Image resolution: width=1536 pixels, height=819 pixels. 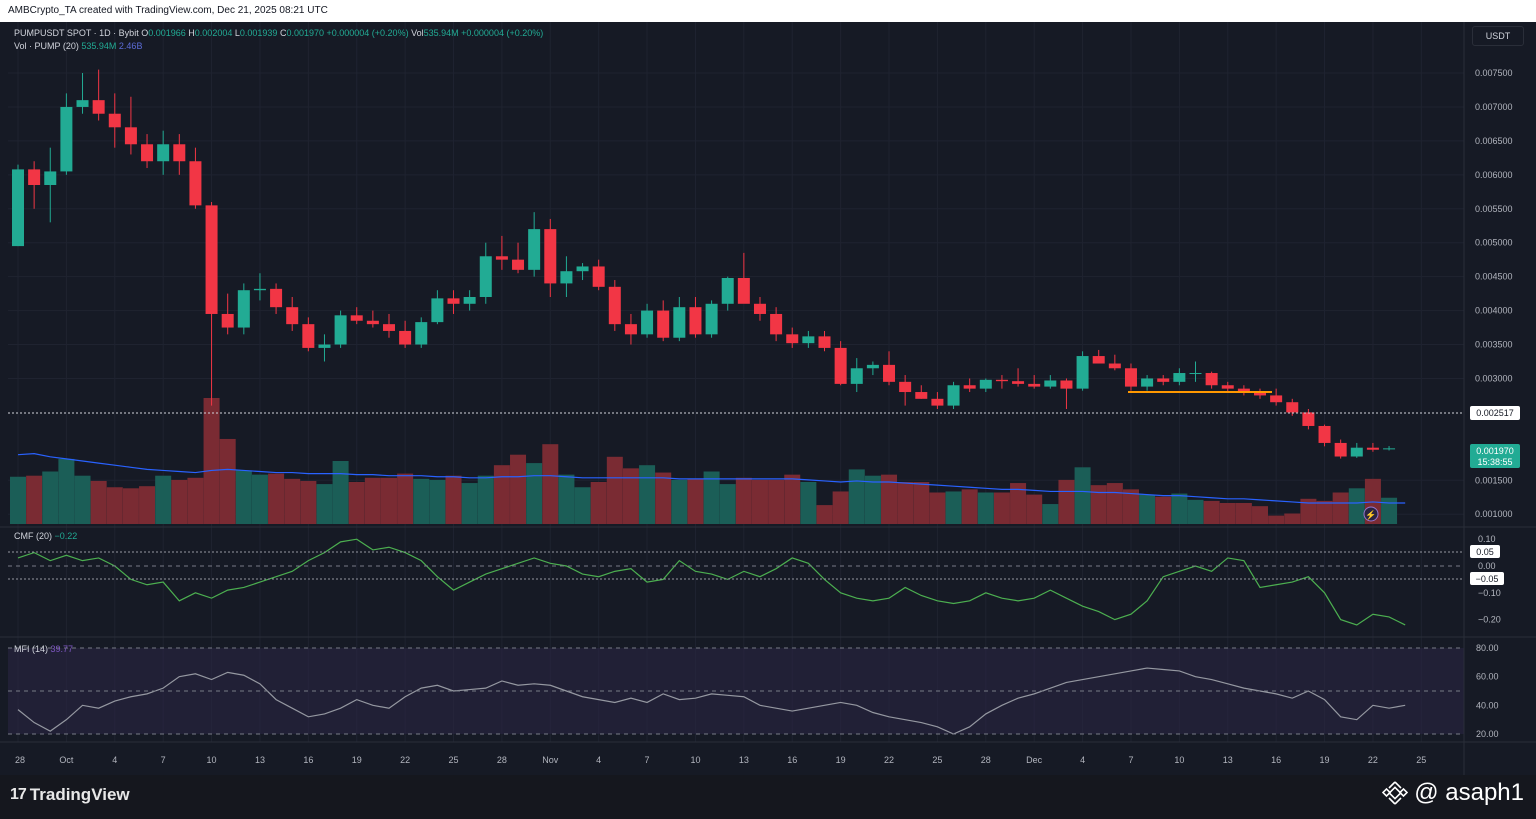 What do you see at coordinates (417, 33) in the screenshot?
I see `vol-label: Vol` at bounding box center [417, 33].